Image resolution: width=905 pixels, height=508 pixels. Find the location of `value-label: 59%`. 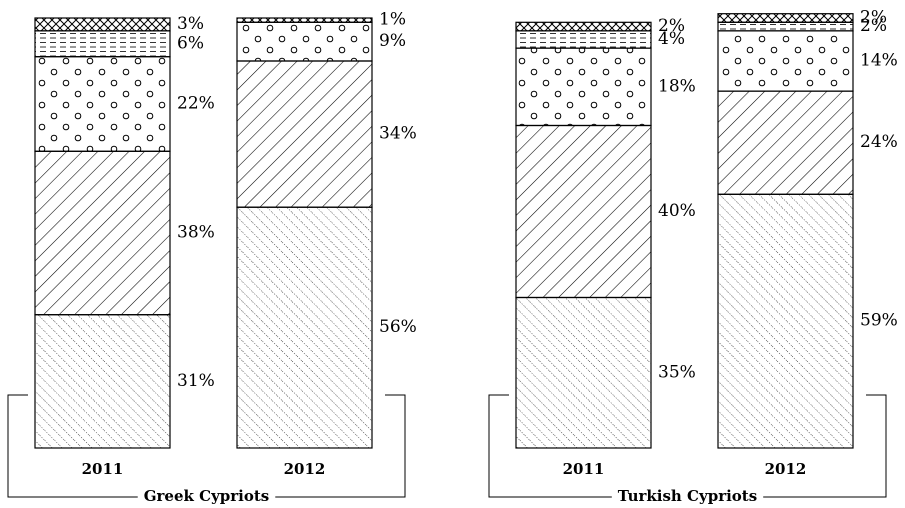

value-label: 59% is located at coordinates (879, 321).